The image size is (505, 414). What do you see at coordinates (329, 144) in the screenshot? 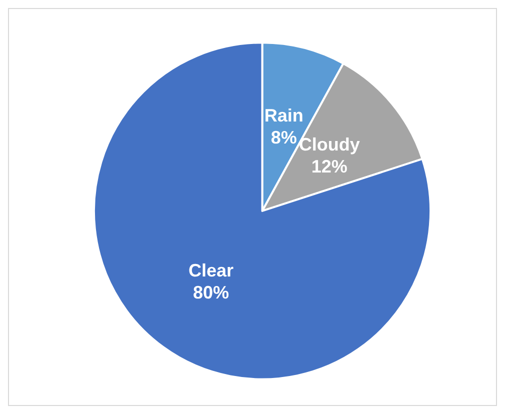
I see `slice-label: Cloudy` at bounding box center [329, 144].